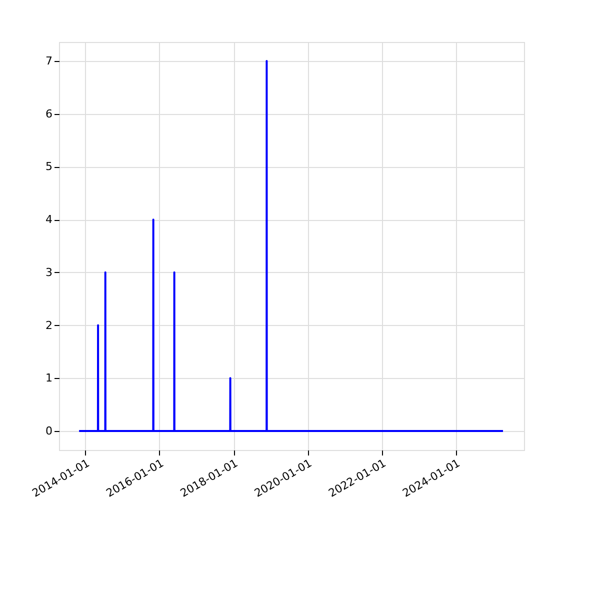  I want to click on y-tick-label: 5, so click(49, 167).